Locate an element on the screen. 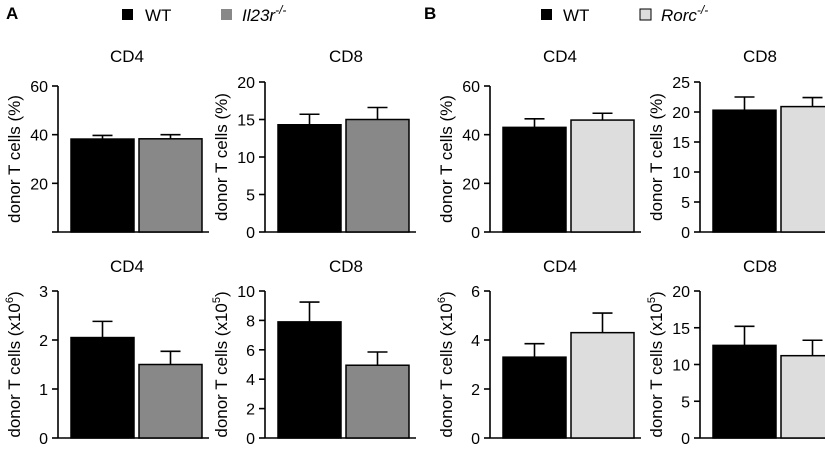 The width and height of the screenshot is (825, 462). chart-4: CD8 0 5 10 15 20 25 donor T cells (%) is located at coordinates (736, 144).